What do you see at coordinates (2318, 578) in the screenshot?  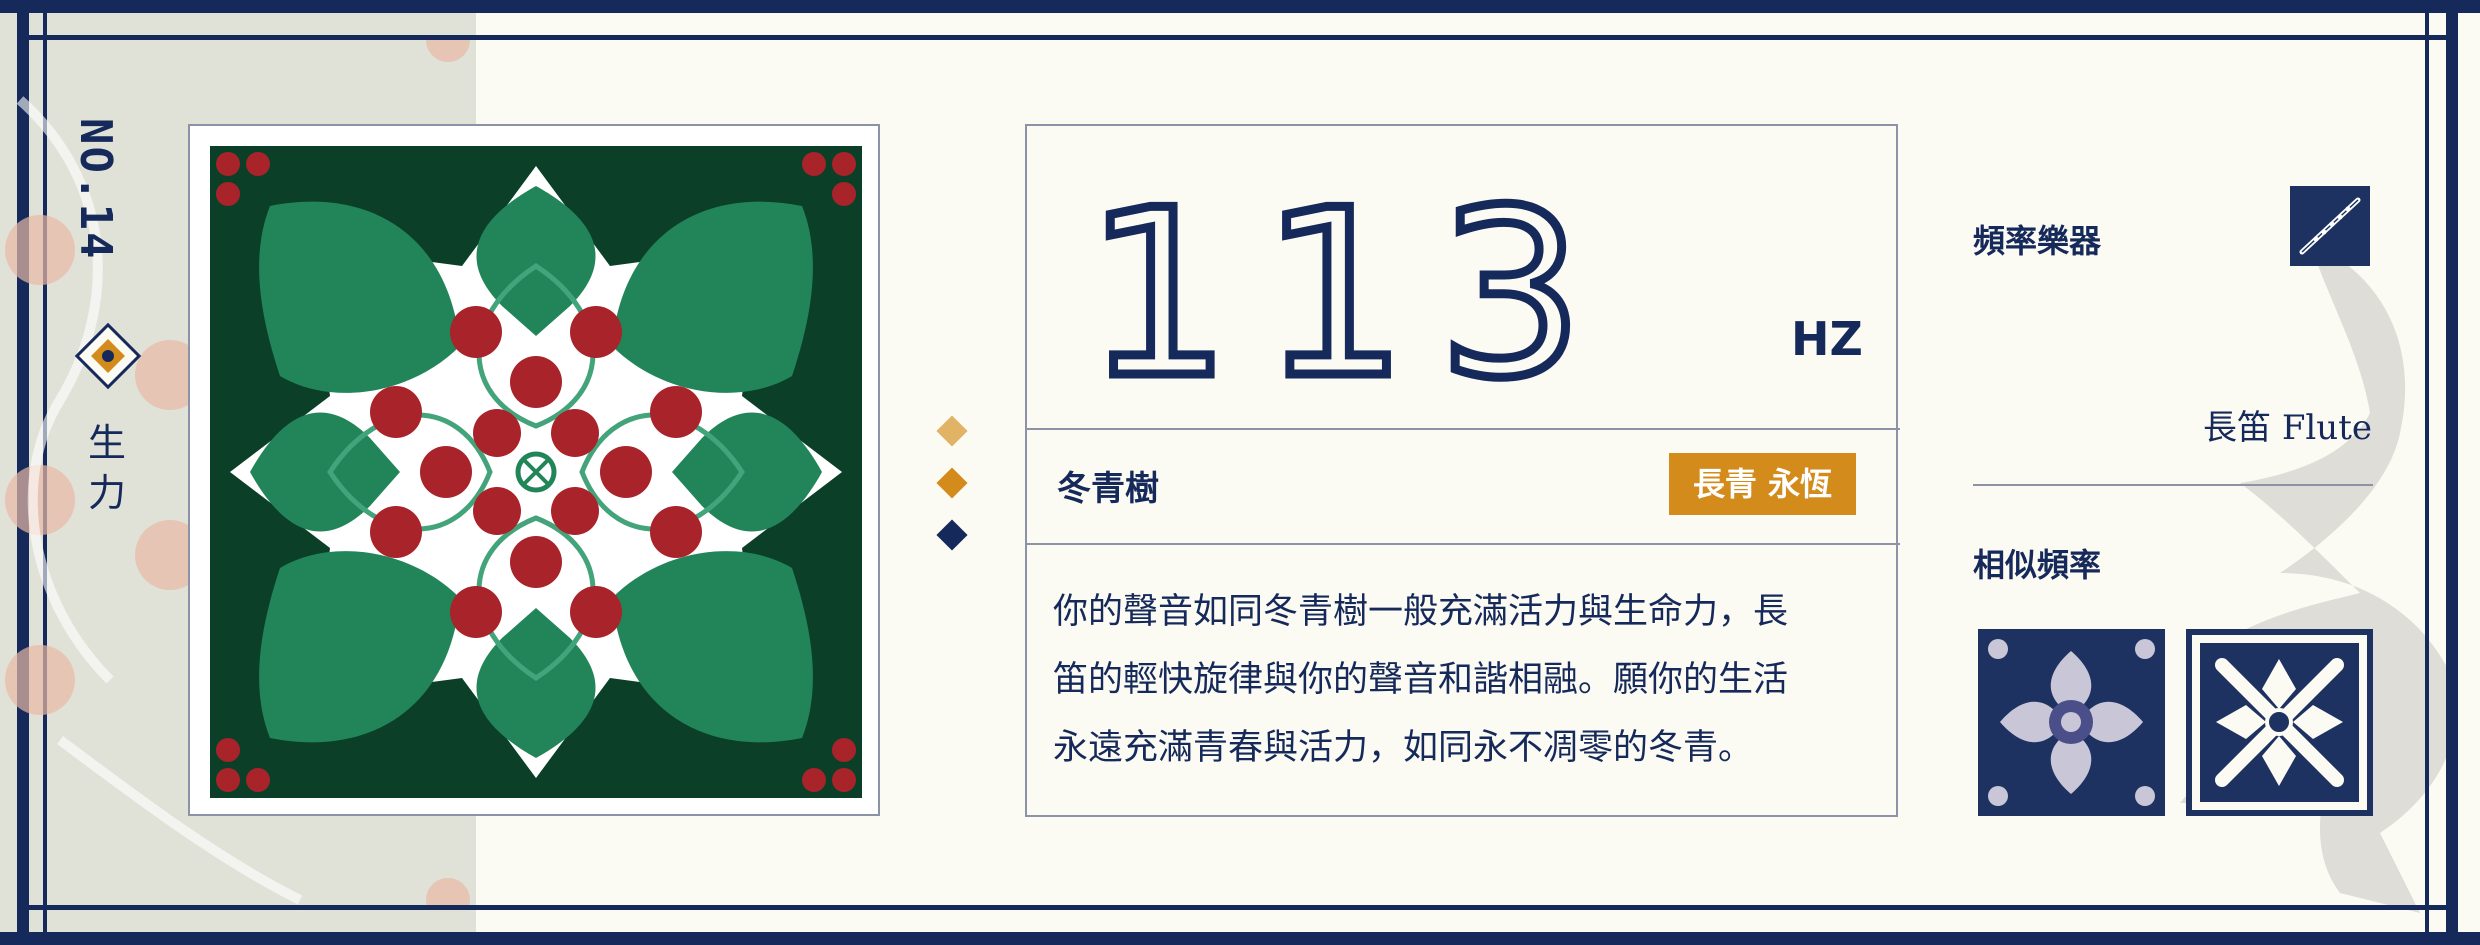 I see `brush-stroke-decoration` at bounding box center [2318, 578].